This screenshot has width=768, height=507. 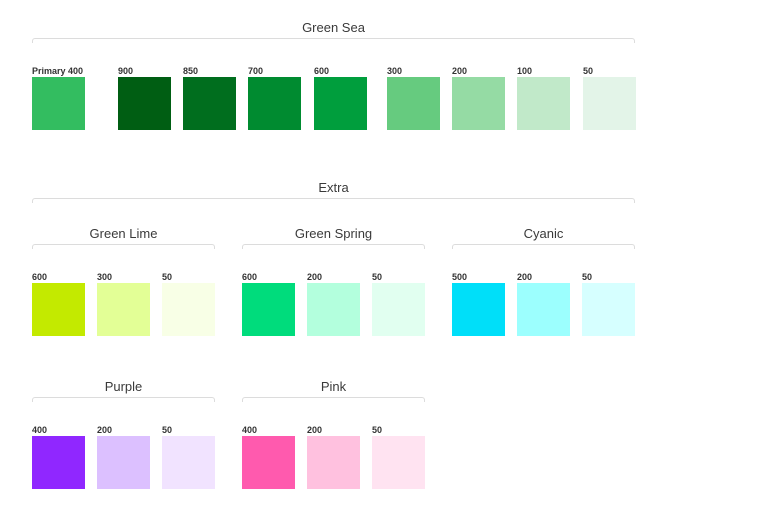 What do you see at coordinates (588, 71) in the screenshot?
I see `green-sea-swatch-label: 50` at bounding box center [588, 71].